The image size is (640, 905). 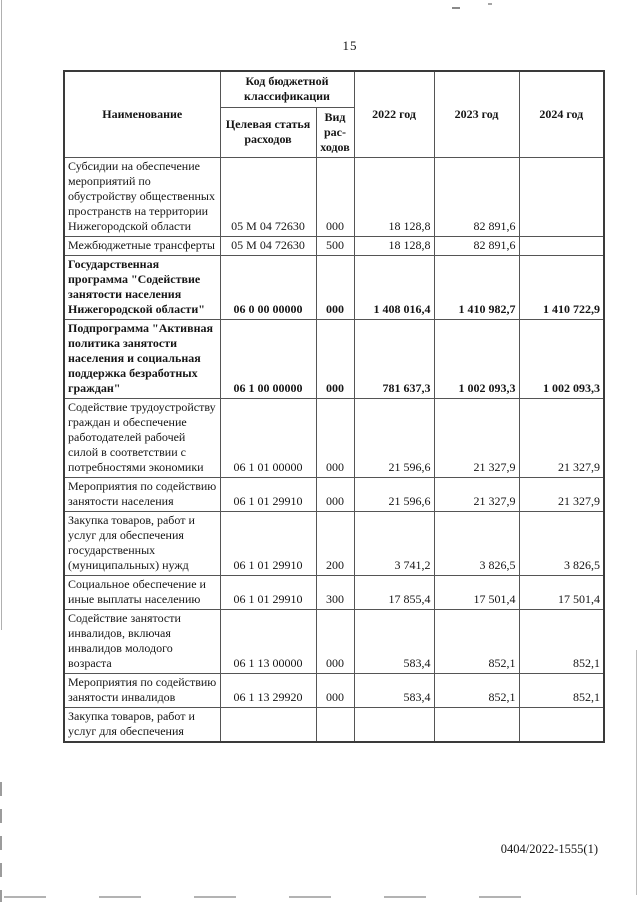 What do you see at coordinates (287, 89) in the screenshot?
I see `column-header-code-group: Код бюджетной классификации` at bounding box center [287, 89].